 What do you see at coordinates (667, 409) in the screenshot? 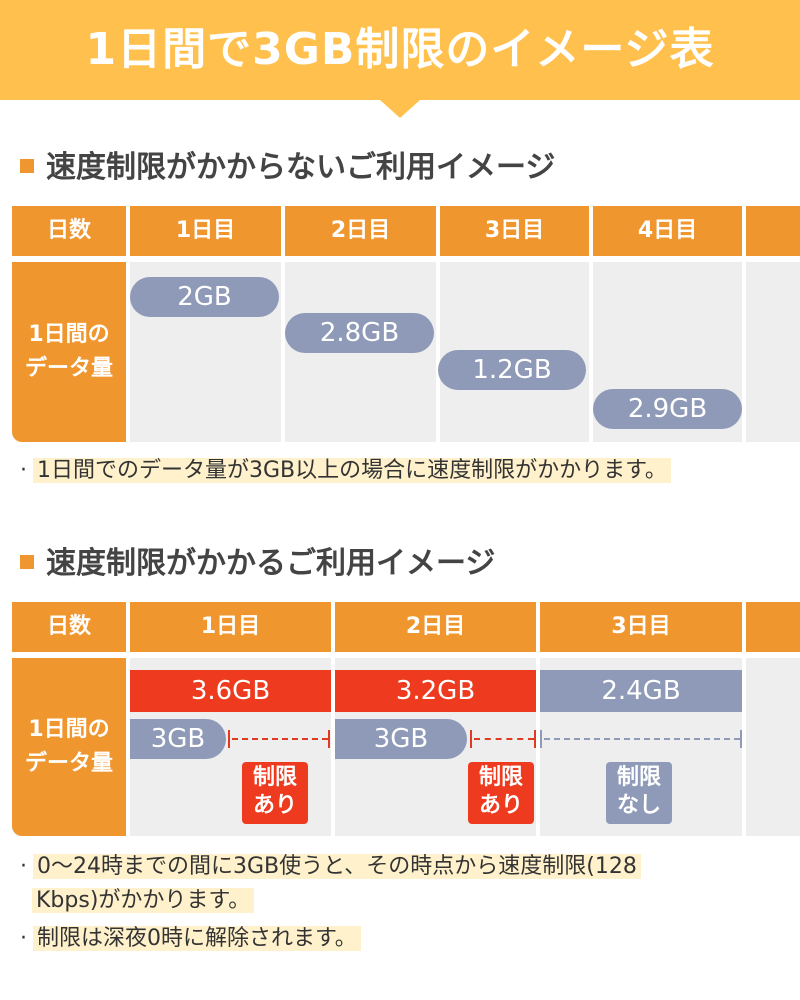
I see `usage-pill-day-4: 2.9GB` at bounding box center [667, 409].